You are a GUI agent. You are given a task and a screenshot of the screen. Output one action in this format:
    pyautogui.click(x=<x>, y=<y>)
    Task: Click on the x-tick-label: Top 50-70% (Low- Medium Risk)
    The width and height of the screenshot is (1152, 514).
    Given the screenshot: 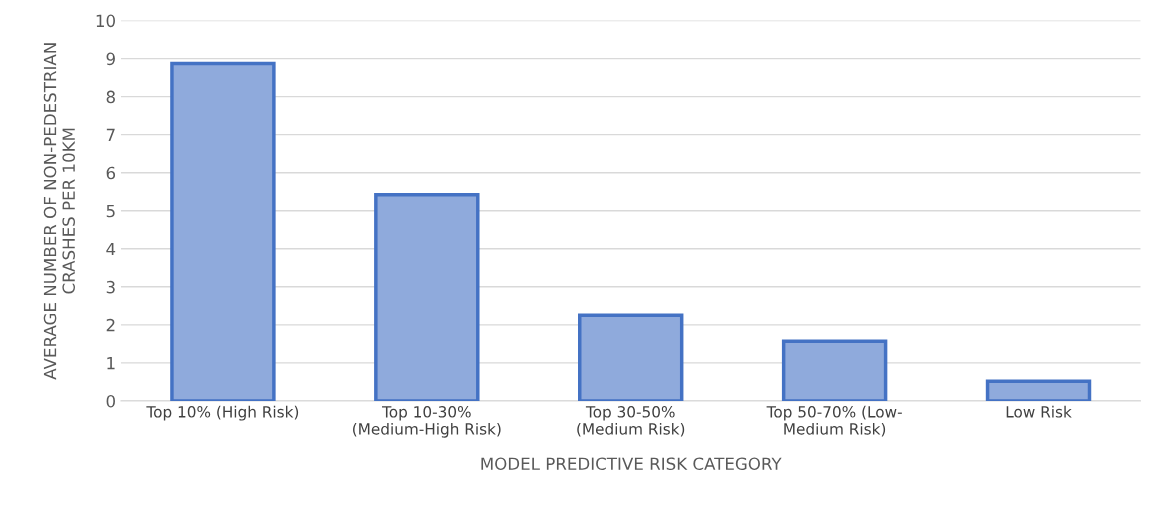 What is the action you would take?
    pyautogui.click(x=834, y=421)
    